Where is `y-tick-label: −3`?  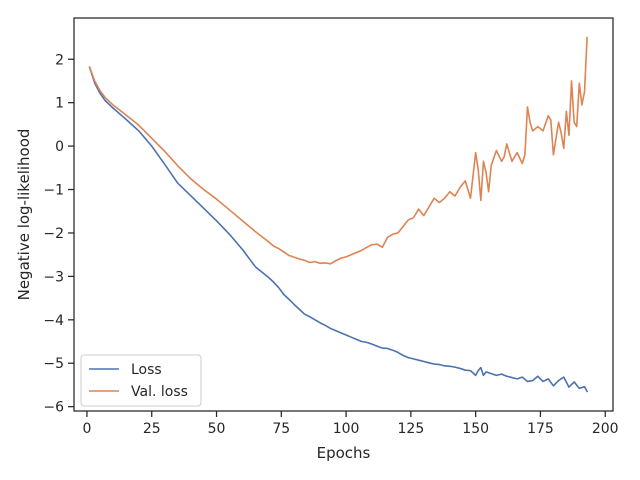 y-tick-label: −3 is located at coordinates (53, 277).